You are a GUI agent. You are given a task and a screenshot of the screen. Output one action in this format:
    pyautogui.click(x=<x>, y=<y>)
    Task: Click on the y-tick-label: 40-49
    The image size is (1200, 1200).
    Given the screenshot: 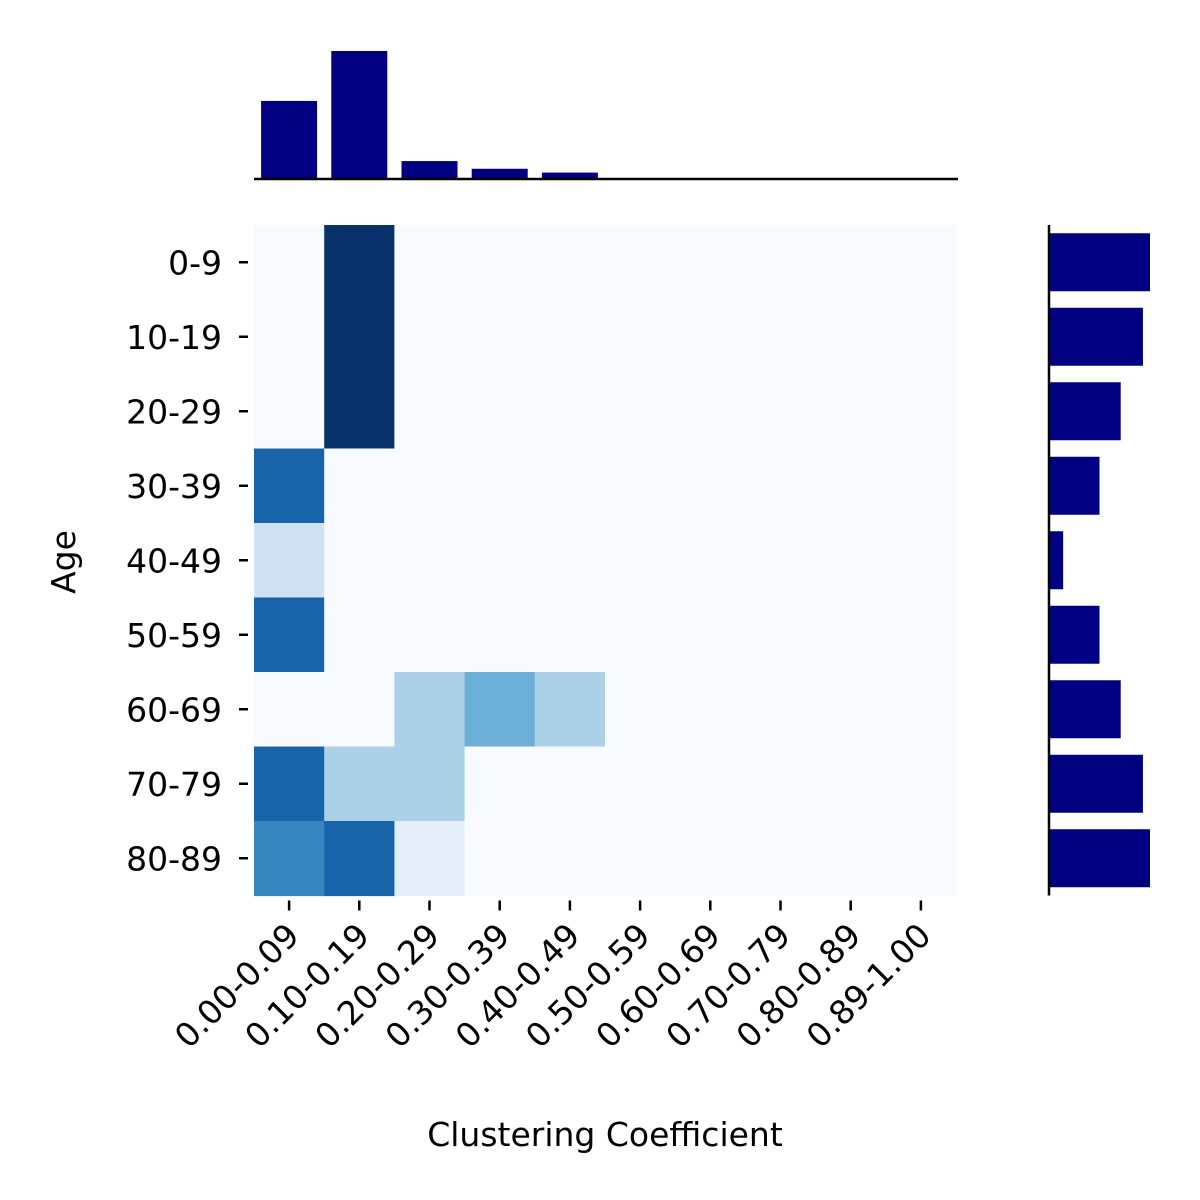 What is the action you would take?
    pyautogui.click(x=174, y=560)
    